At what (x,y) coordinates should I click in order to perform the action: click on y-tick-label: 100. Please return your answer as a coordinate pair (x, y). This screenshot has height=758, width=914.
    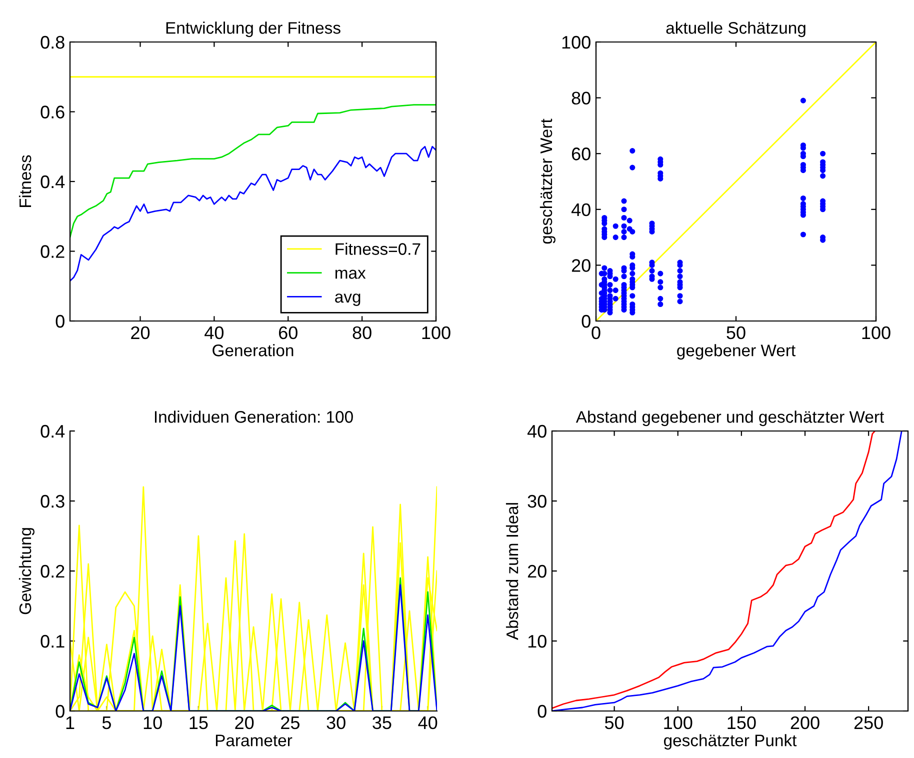
    Looking at the image, I should click on (576, 42).